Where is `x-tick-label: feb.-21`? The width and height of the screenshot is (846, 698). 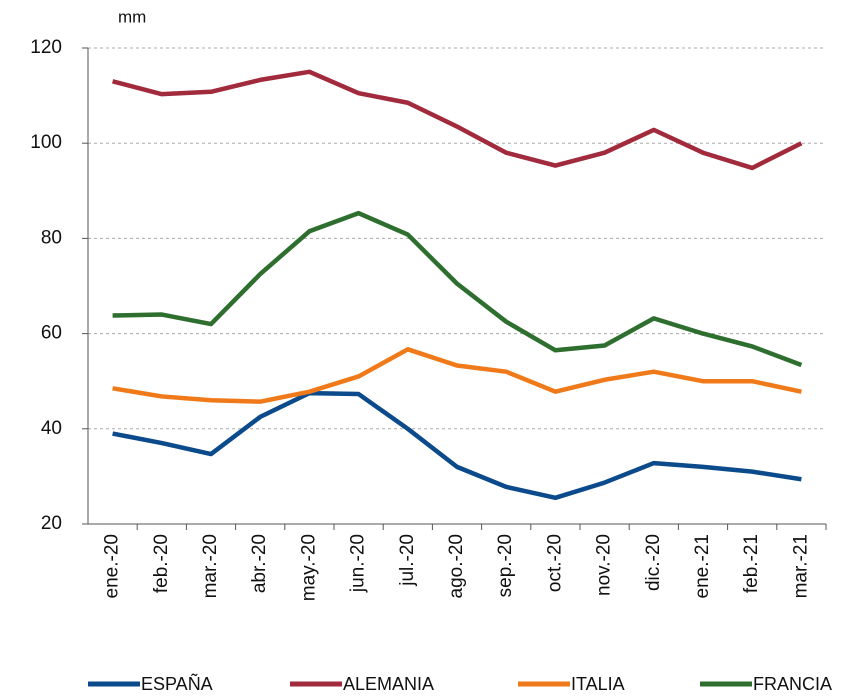 x-tick-label: feb.-21 is located at coordinates (751, 563).